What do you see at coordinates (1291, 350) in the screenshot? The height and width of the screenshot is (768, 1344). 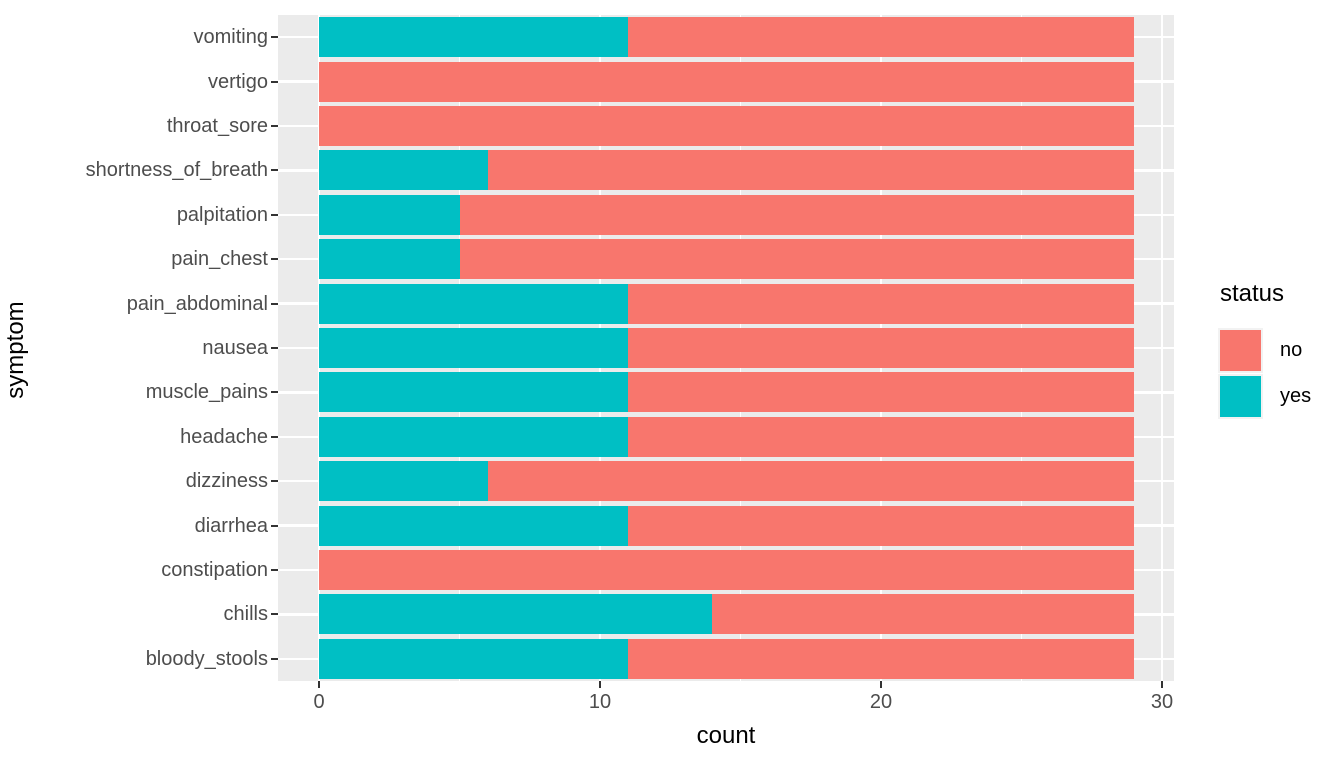 I see `legend-label: no` at bounding box center [1291, 350].